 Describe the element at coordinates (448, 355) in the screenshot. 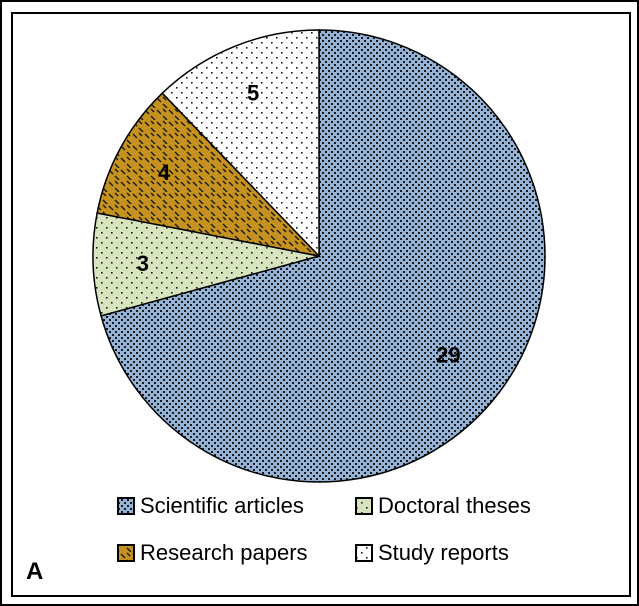

I see `data-label-scientific-articles: 29` at that location.